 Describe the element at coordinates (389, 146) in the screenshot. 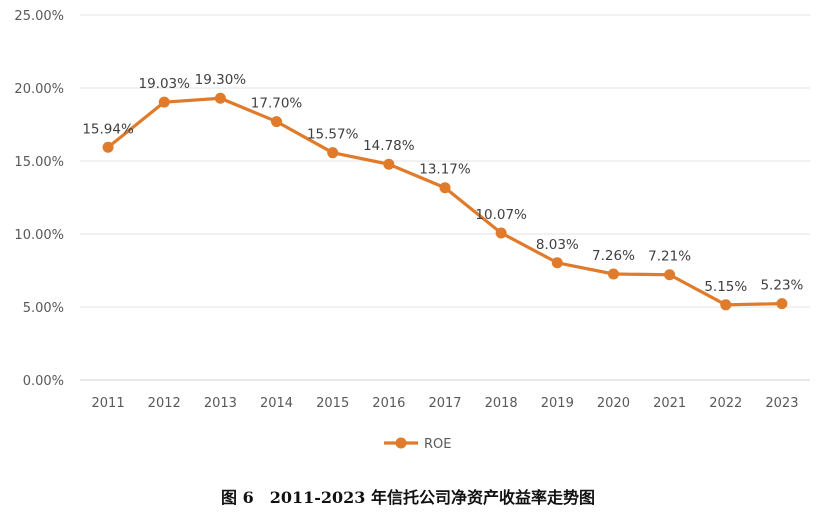

I see `data-label: 14.78%` at that location.